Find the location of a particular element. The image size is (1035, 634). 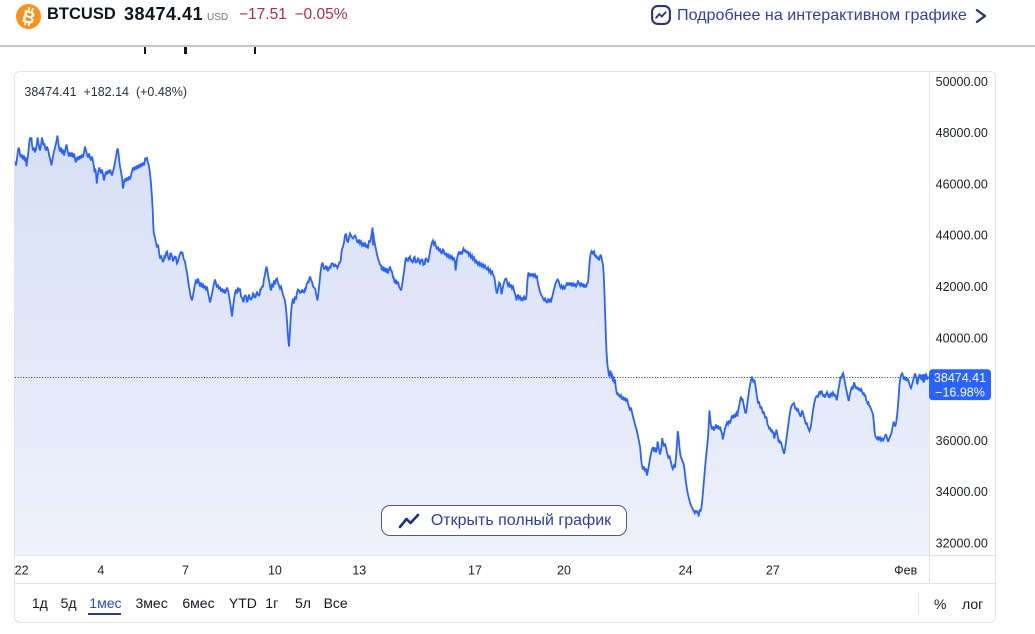

svg-text: 10 is located at coordinates (275, 570).